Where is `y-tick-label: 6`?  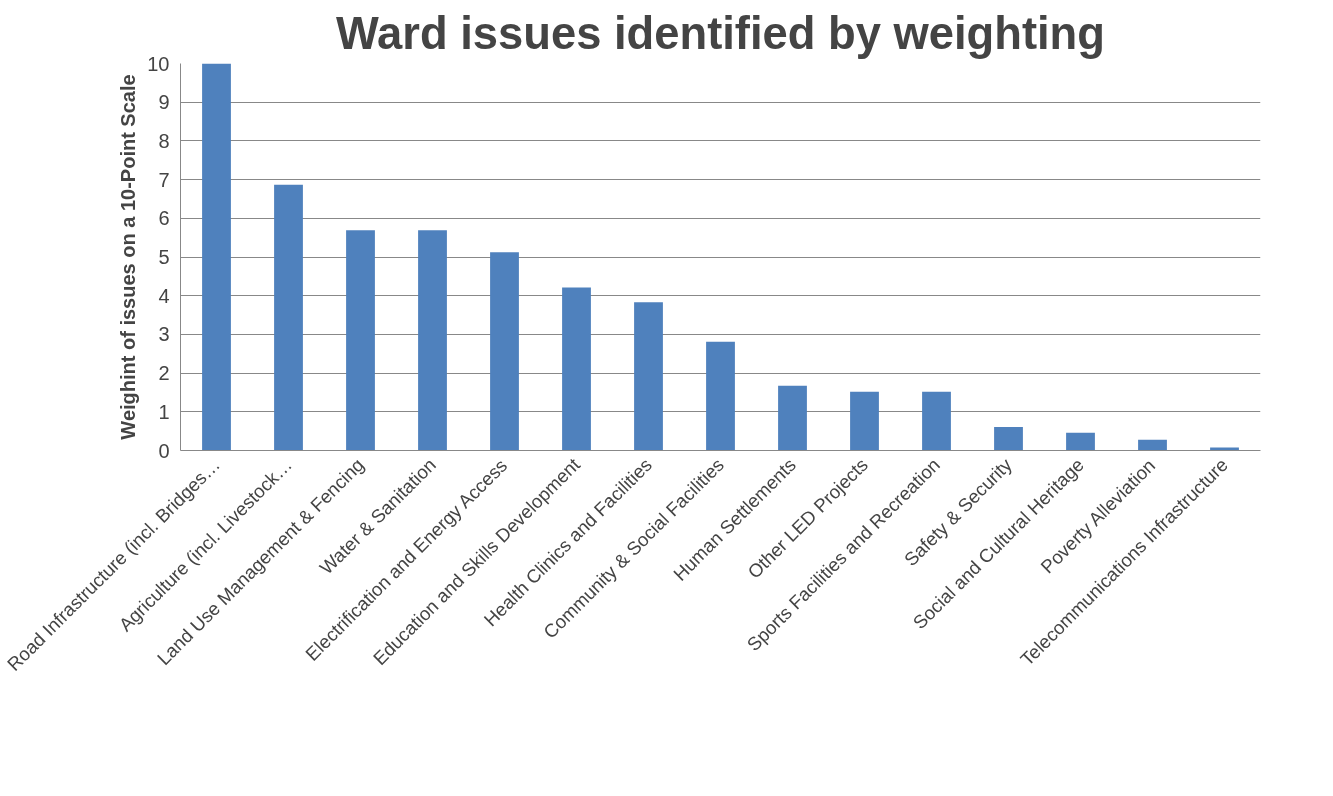
y-tick-label: 6 is located at coordinates (164, 218).